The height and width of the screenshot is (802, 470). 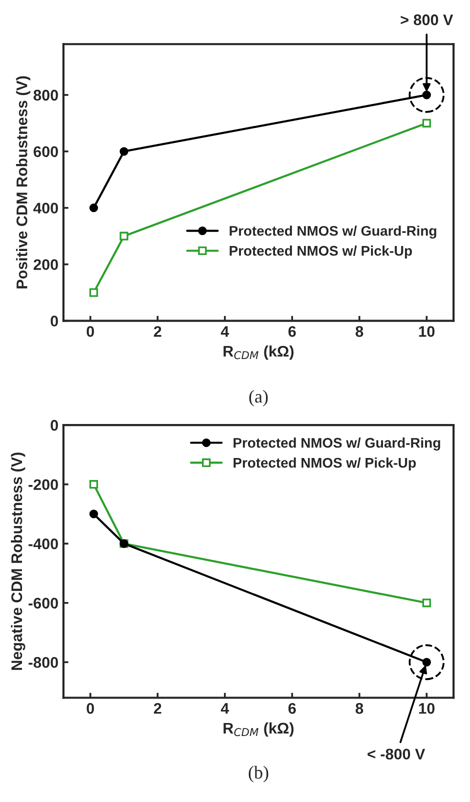 What do you see at coordinates (23, 182) in the screenshot?
I see `y-axis-title: Positive CDM Robustness (V)` at bounding box center [23, 182].